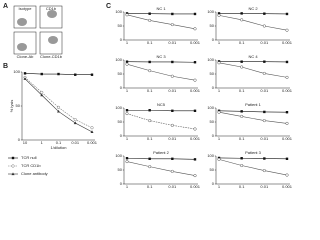  Describe the element at coordinates (161, 104) in the screenshot. I see `chart-title: NC5` at that location.